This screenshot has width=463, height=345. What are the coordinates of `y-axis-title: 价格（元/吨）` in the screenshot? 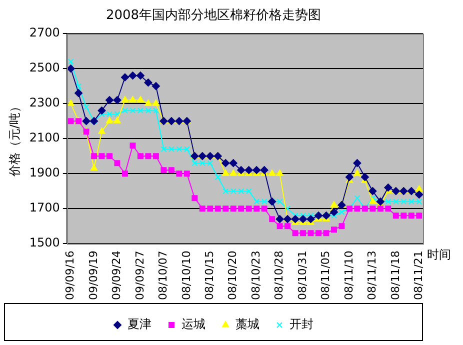 It's located at (14, 139).